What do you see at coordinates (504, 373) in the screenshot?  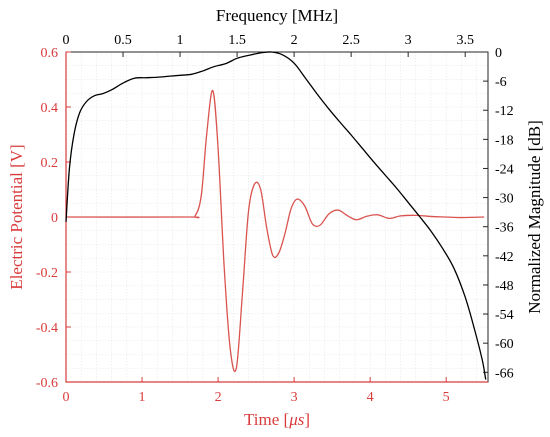 I see `right-tick-label: -66` at bounding box center [504, 373].